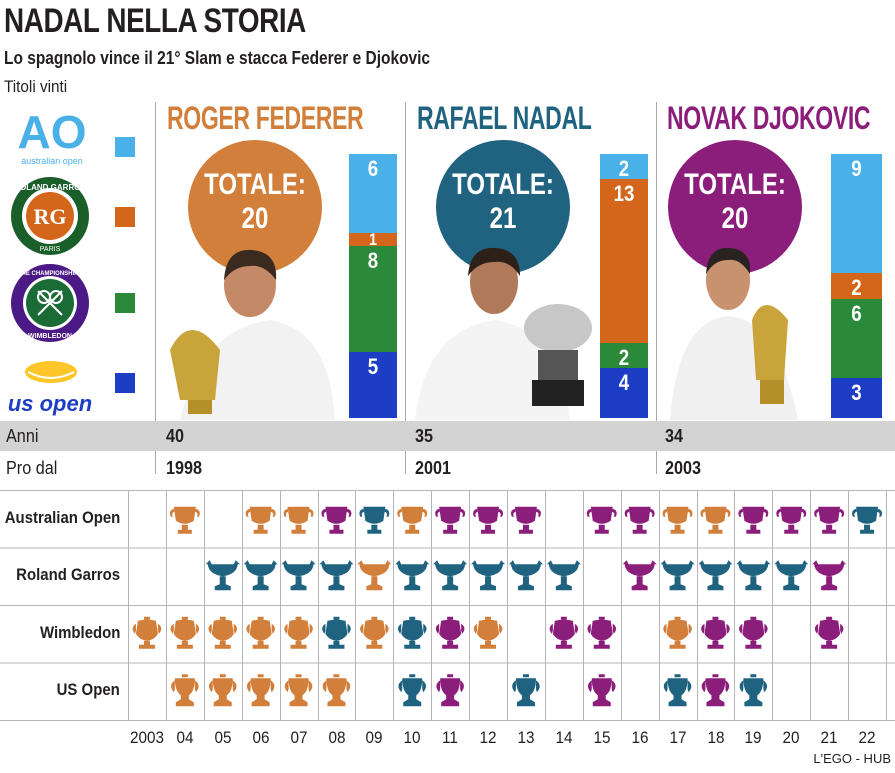 This screenshot has width=895, height=773. Describe the element at coordinates (791, 737) in the screenshot. I see `year-label: 20` at that location.